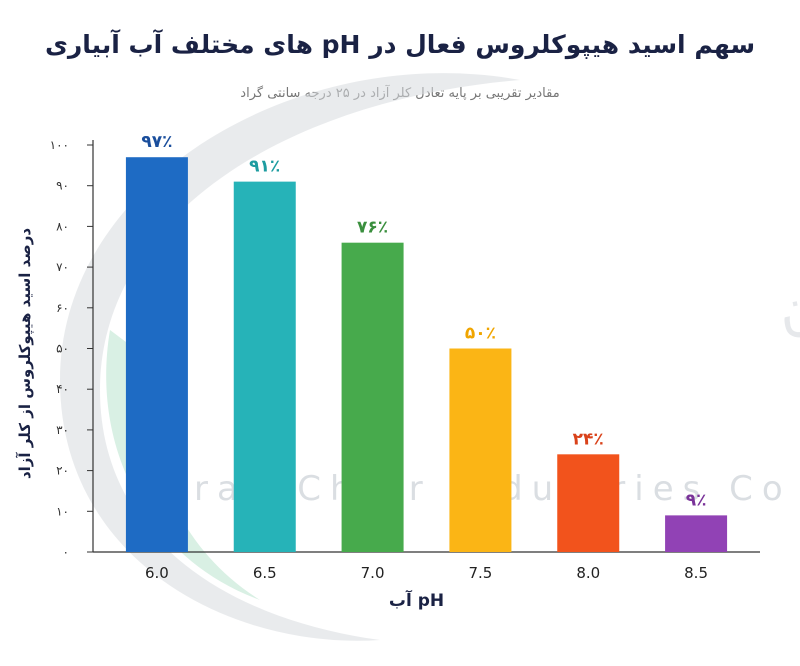 This screenshot has width=800, height=666. I want to click on y-tick-label: ۹۰, so click(62, 186).